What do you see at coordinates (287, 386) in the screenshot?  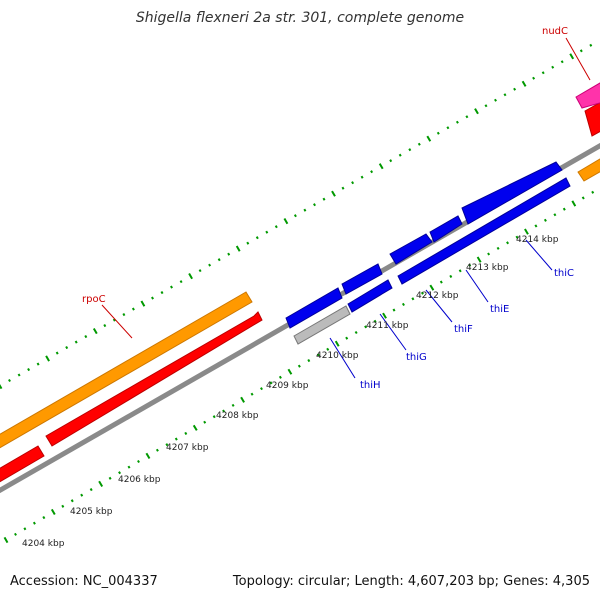 I see `scale-label: 4209 kbp` at bounding box center [287, 386].